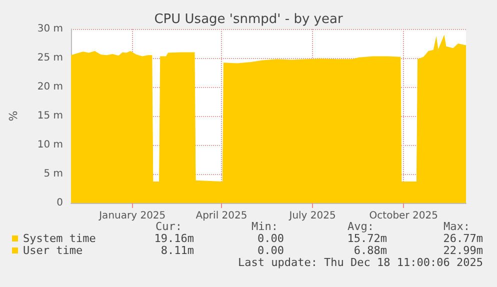 The width and height of the screenshot is (497, 287). I want to click on y-tick-label: 20 m, so click(50, 87).